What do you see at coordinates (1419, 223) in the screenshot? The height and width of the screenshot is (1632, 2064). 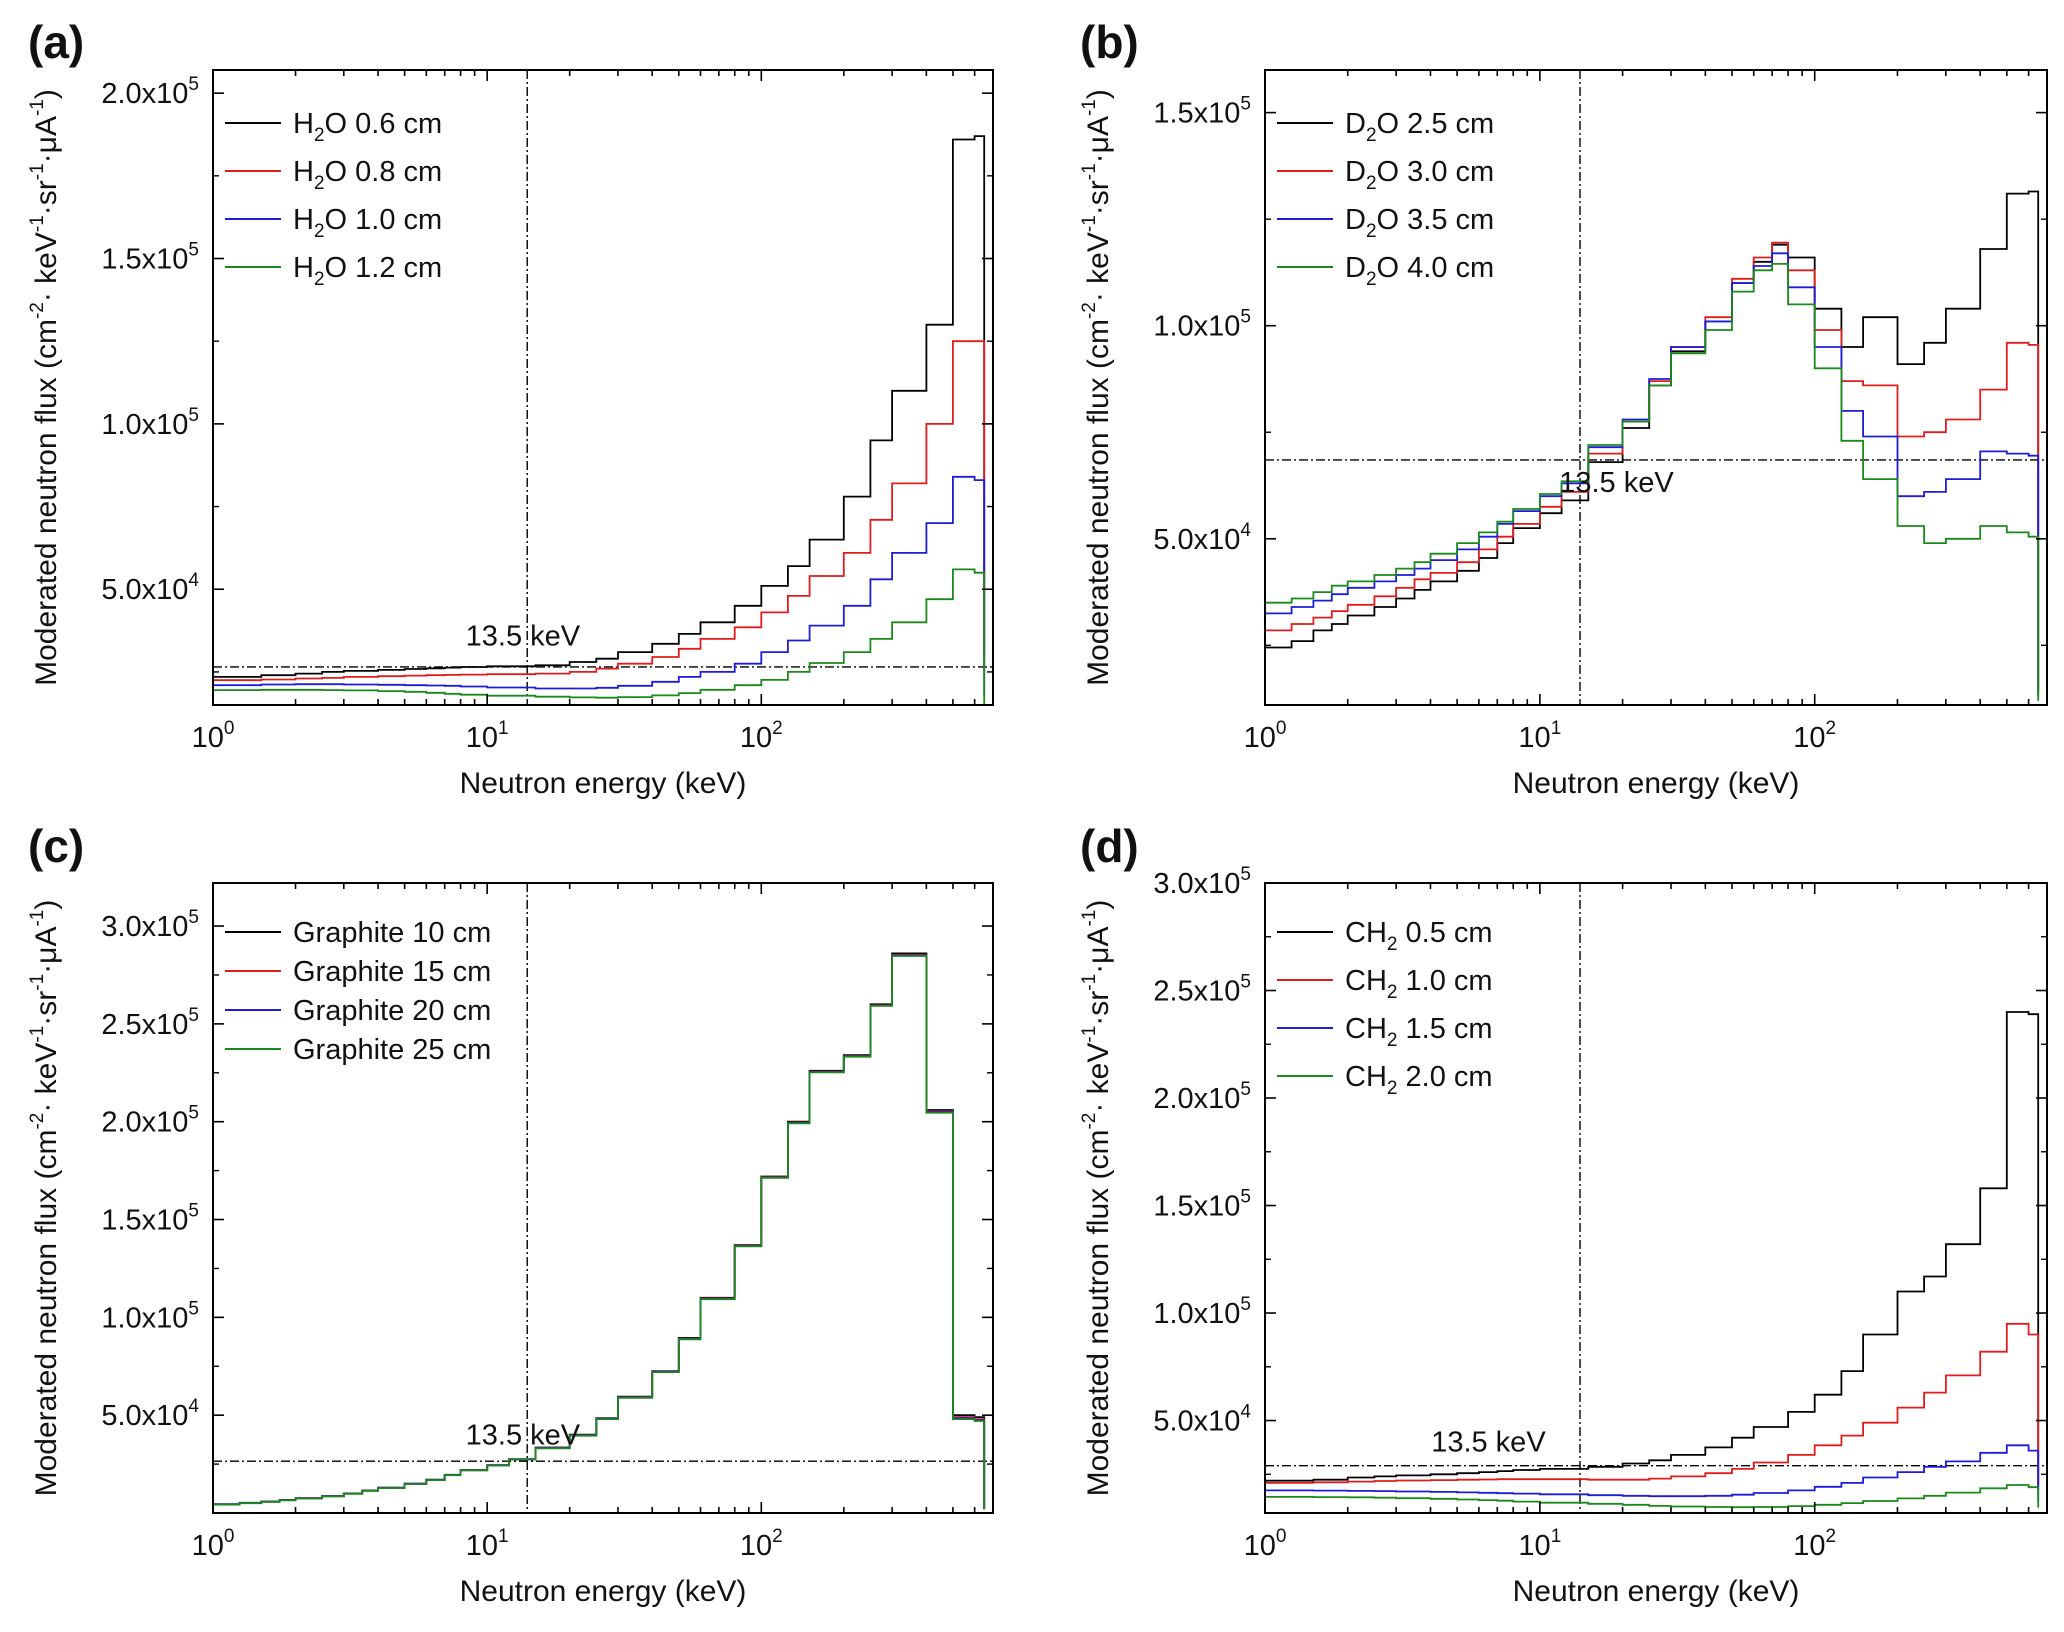 I see `legend-label: D2O 3.5 cm` at bounding box center [1419, 223].